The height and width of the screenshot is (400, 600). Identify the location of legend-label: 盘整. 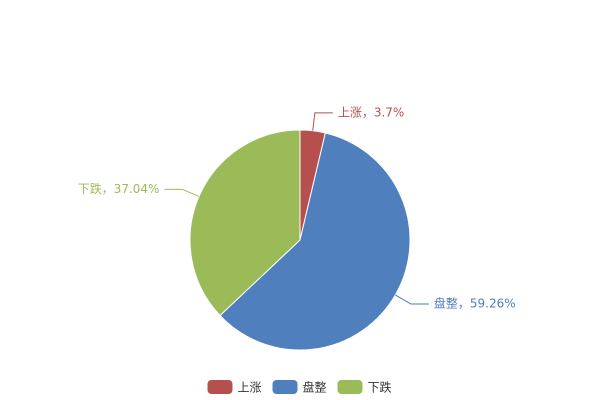
(315, 387).